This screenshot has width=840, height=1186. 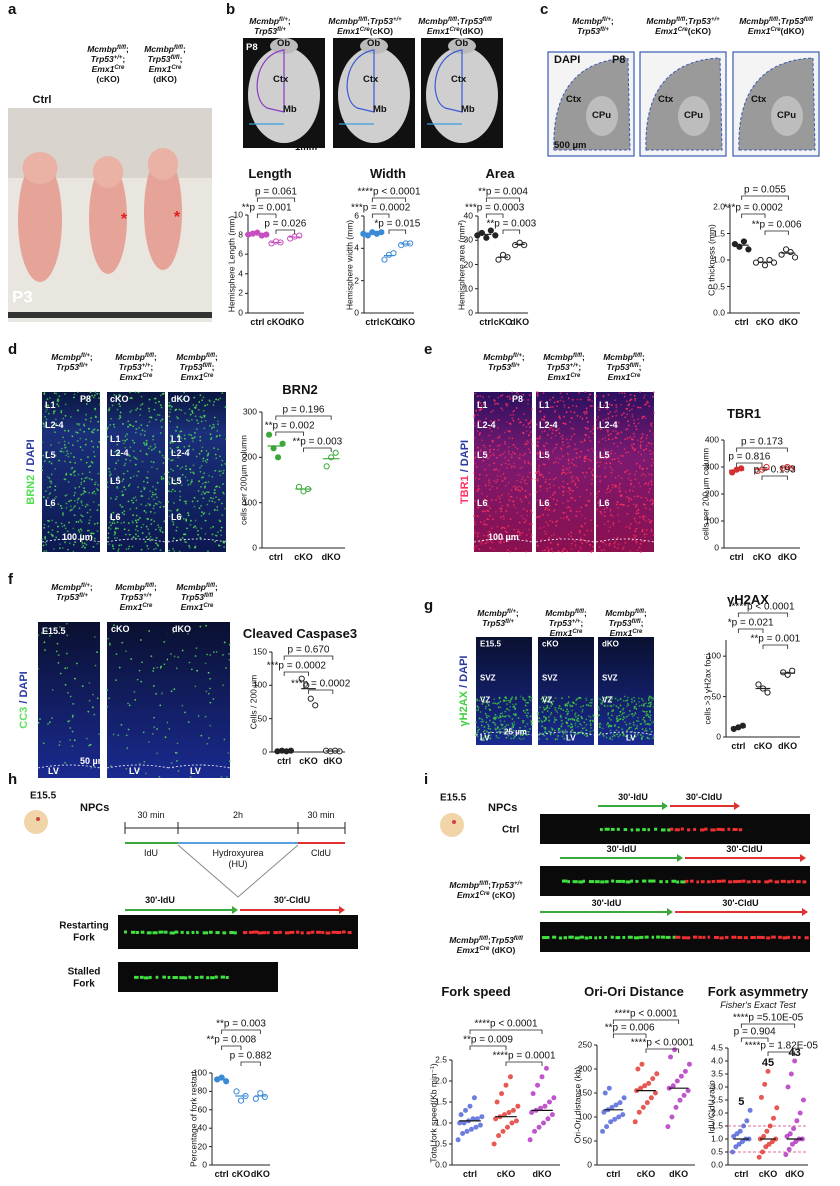 I want to click on y-tick-label: 50, so click(x=716, y=695).